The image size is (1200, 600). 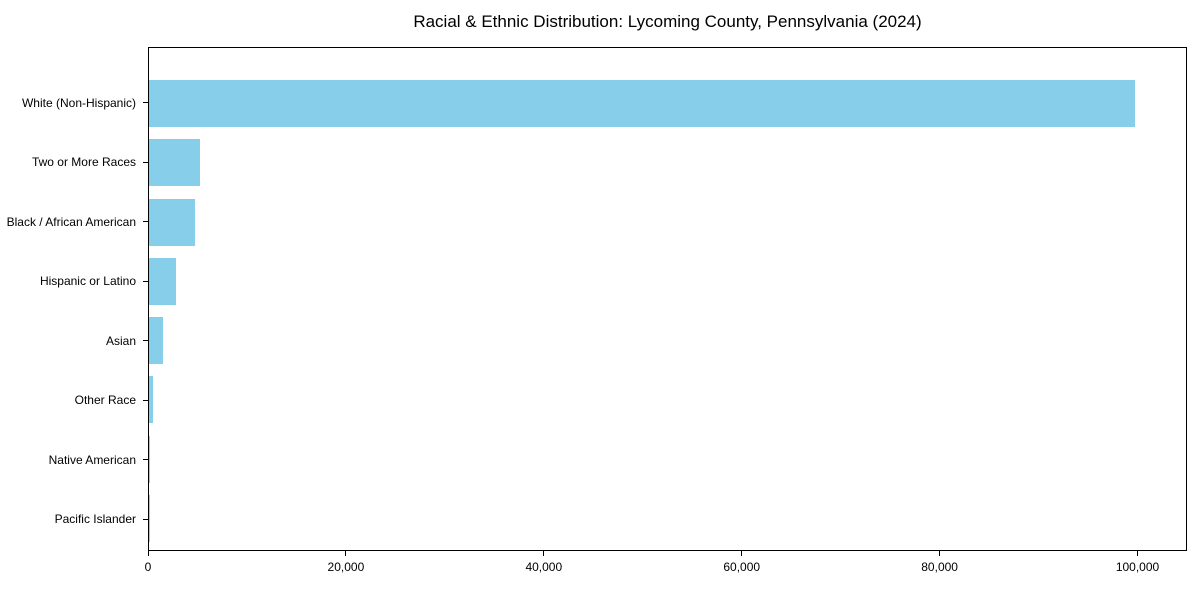 What do you see at coordinates (346, 567) in the screenshot?
I see `x-tick-label: 20,000` at bounding box center [346, 567].